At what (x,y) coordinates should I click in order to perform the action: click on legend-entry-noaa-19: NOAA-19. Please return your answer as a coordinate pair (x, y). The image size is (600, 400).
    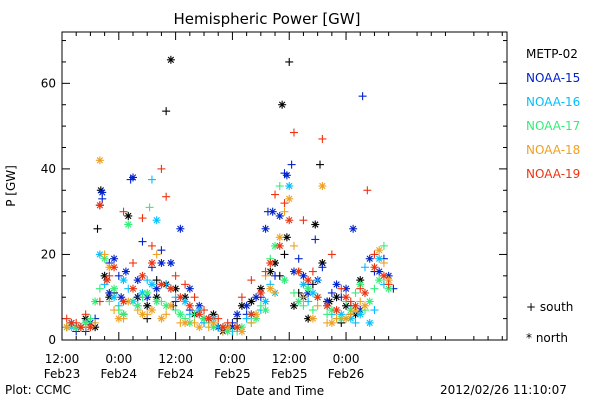
    Looking at the image, I should click on (553, 174).